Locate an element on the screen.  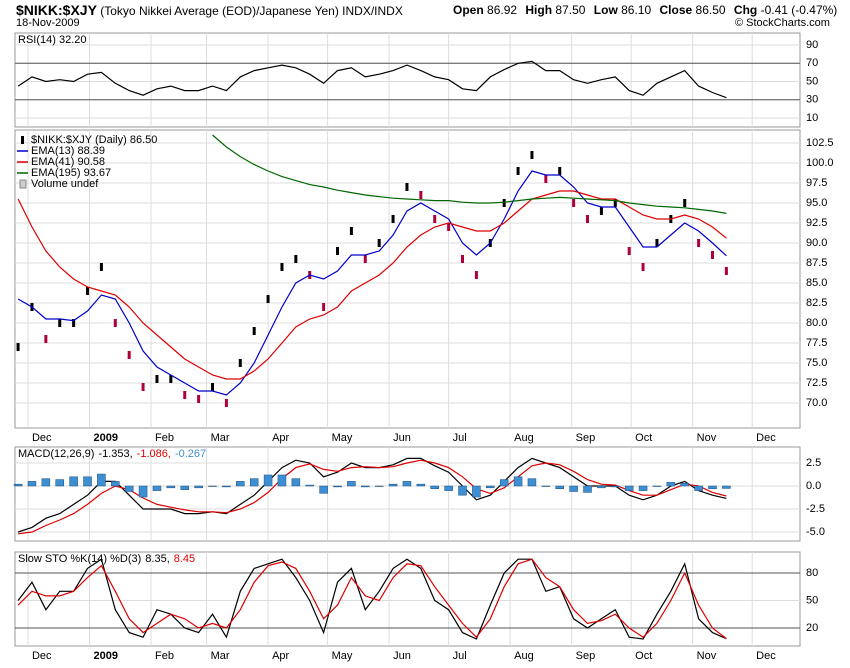
panel is located at coordinates (407, 80).